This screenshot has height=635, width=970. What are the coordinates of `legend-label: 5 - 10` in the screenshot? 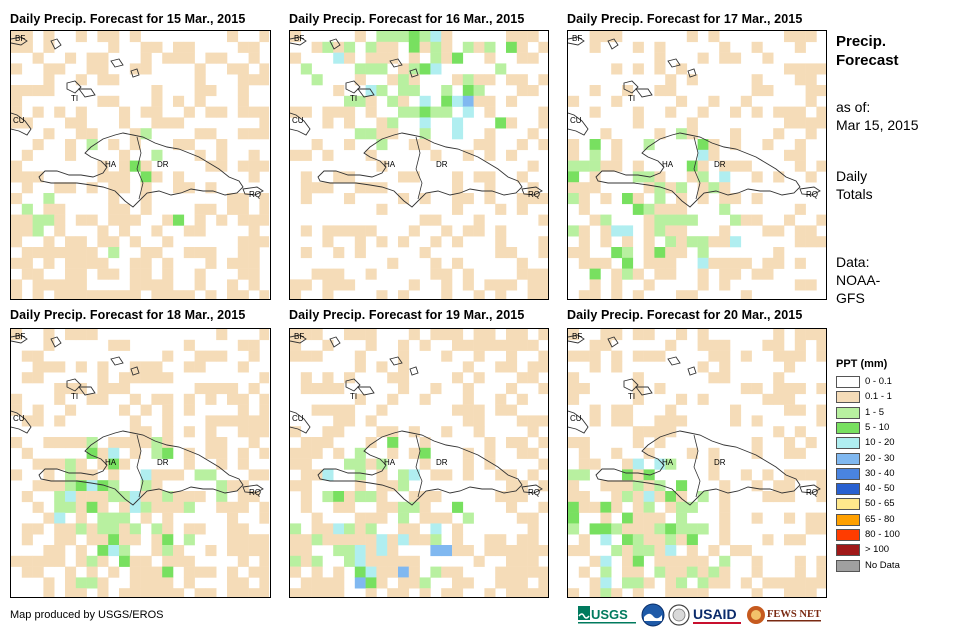 It's located at (877, 427).